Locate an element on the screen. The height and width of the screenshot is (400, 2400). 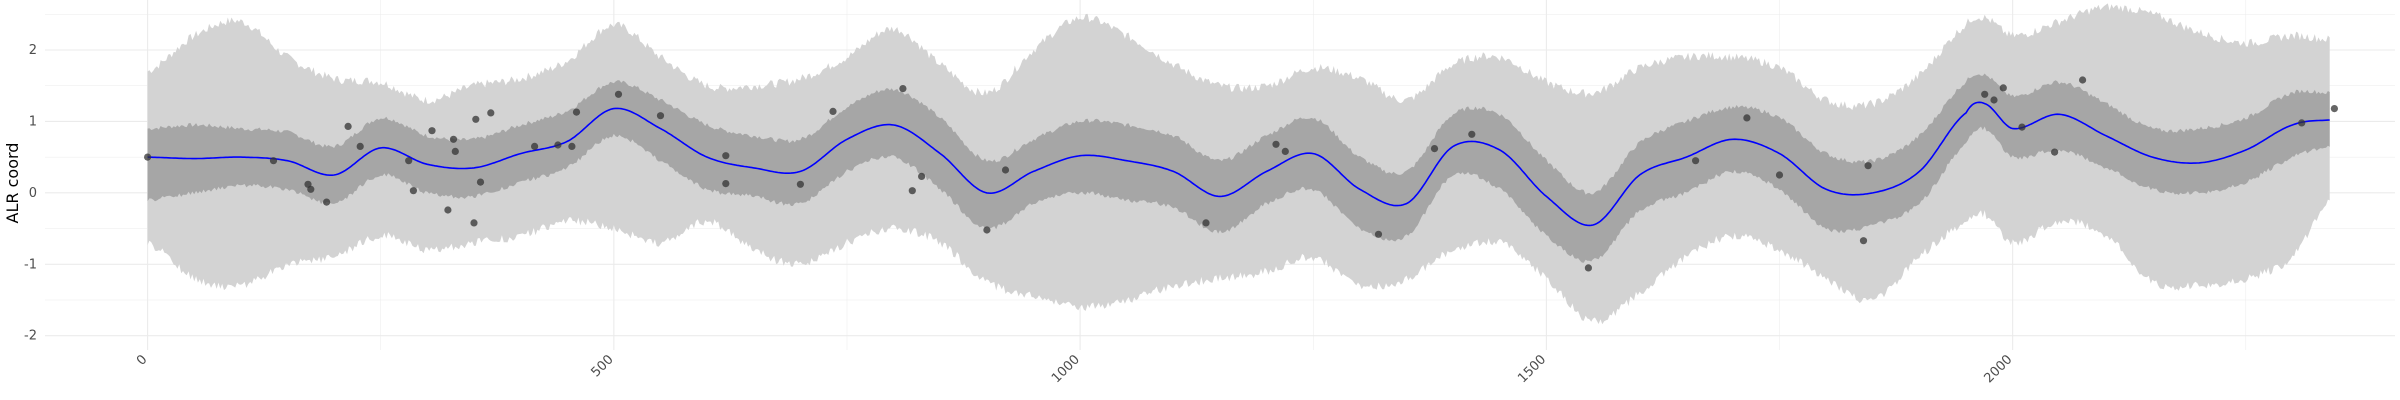
y-tick-label: -1 is located at coordinates (30, 264).